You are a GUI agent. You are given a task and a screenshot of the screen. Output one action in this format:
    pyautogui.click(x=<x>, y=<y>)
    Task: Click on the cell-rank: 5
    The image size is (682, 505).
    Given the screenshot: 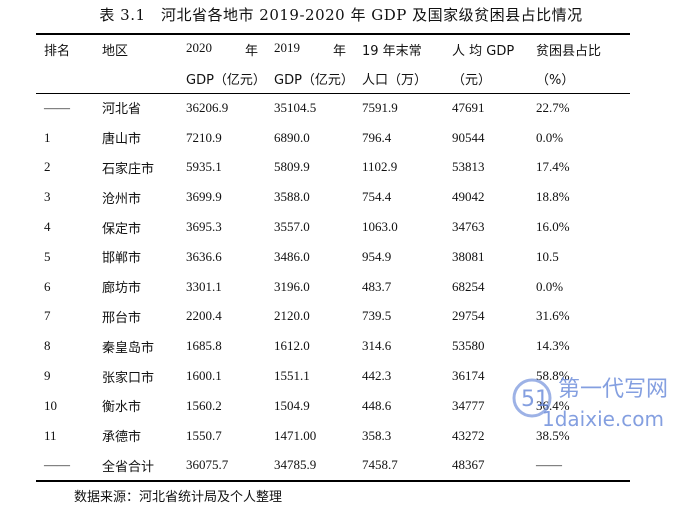 What is the action you would take?
    pyautogui.click(x=47, y=256)
    